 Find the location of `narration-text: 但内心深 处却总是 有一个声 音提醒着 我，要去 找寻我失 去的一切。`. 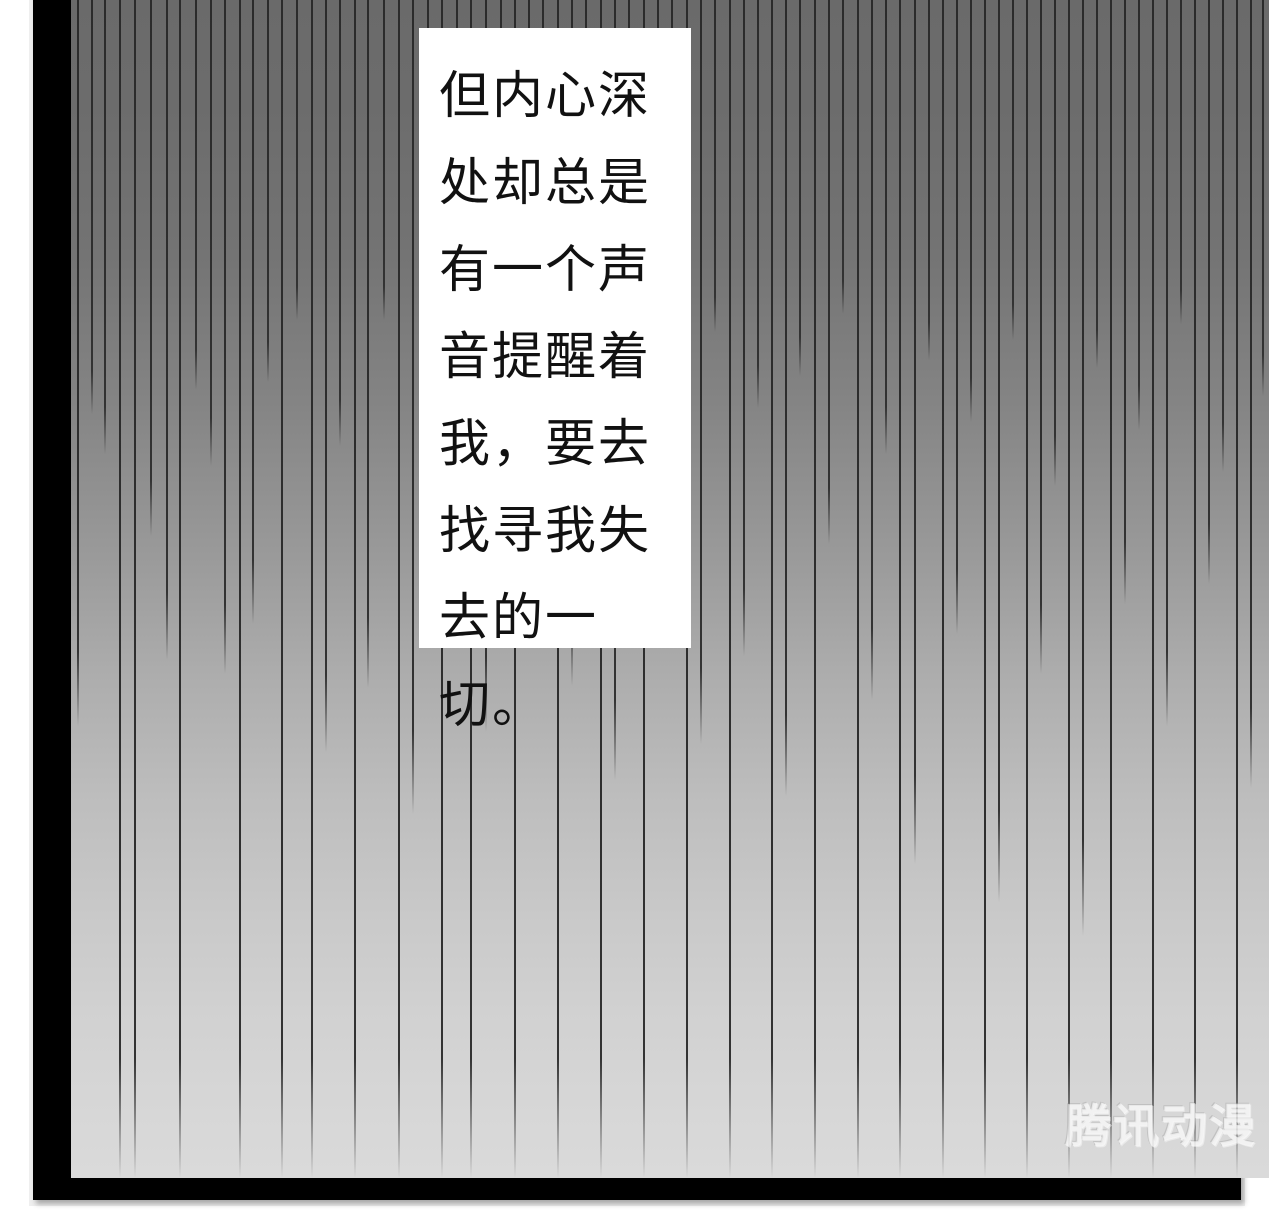

narration-text: 但内心深 处却总是 有一个声 音提醒着 我，要去 找寻我失 去的一切。 is located at coordinates (545, 401).